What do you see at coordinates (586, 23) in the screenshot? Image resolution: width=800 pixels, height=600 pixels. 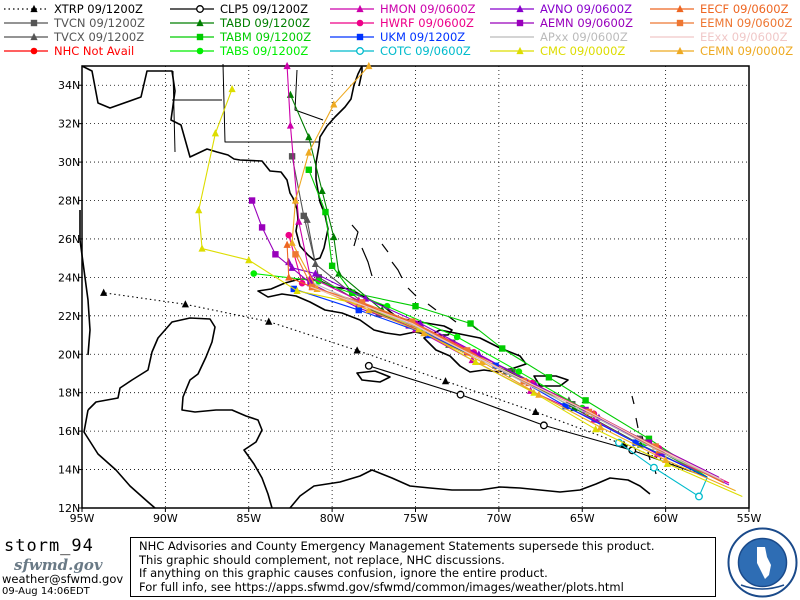 I see `legend-label: AEMN 09/0600Z` at bounding box center [586, 23].